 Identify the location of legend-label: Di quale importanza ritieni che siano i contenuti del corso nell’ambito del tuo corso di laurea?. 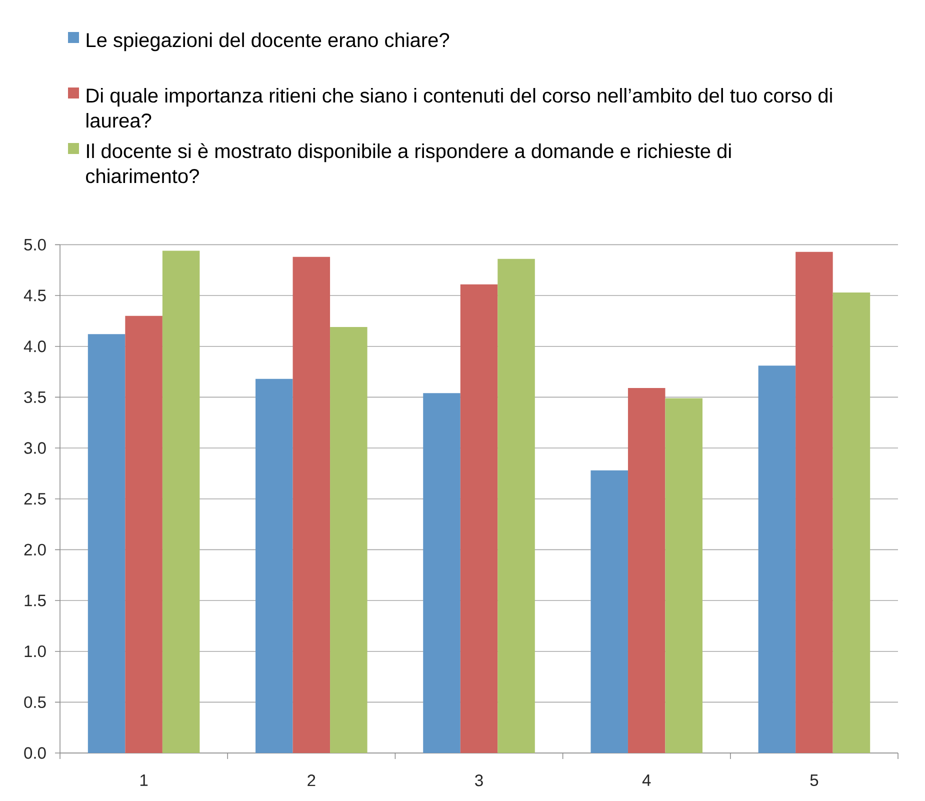
(459, 108).